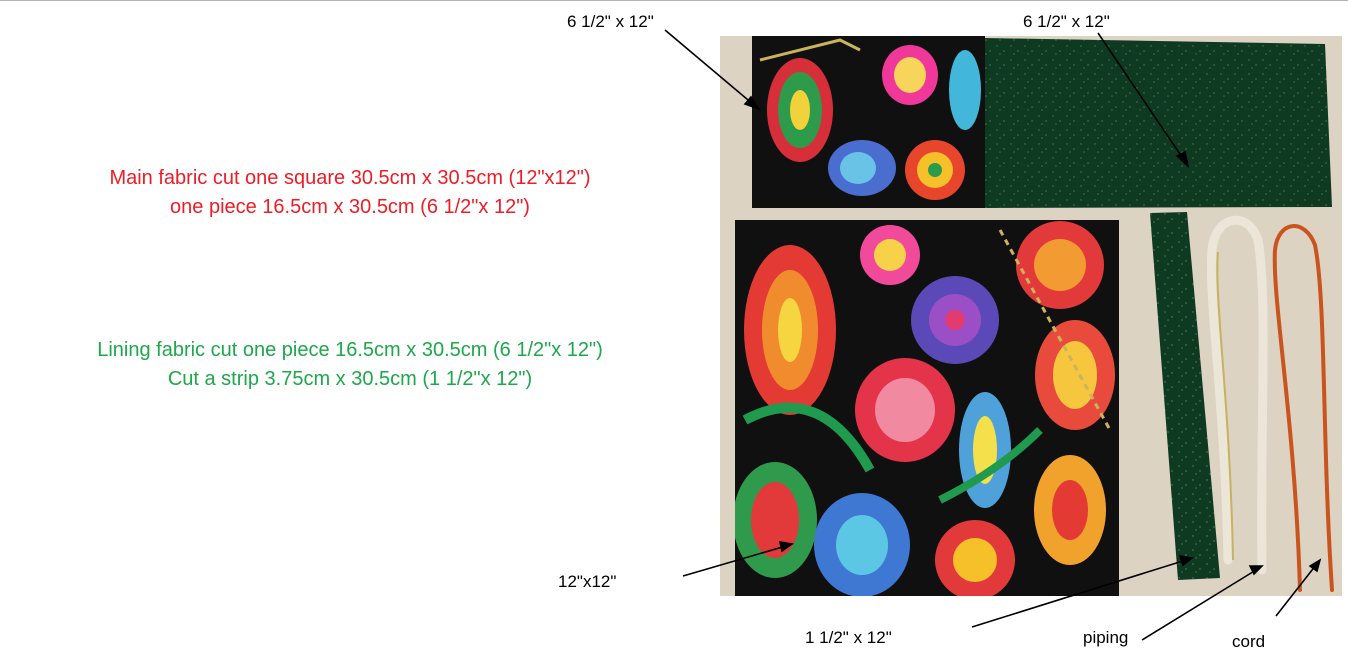 This screenshot has height=654, width=1348. I want to click on arrow-strip, so click(1079, 593).